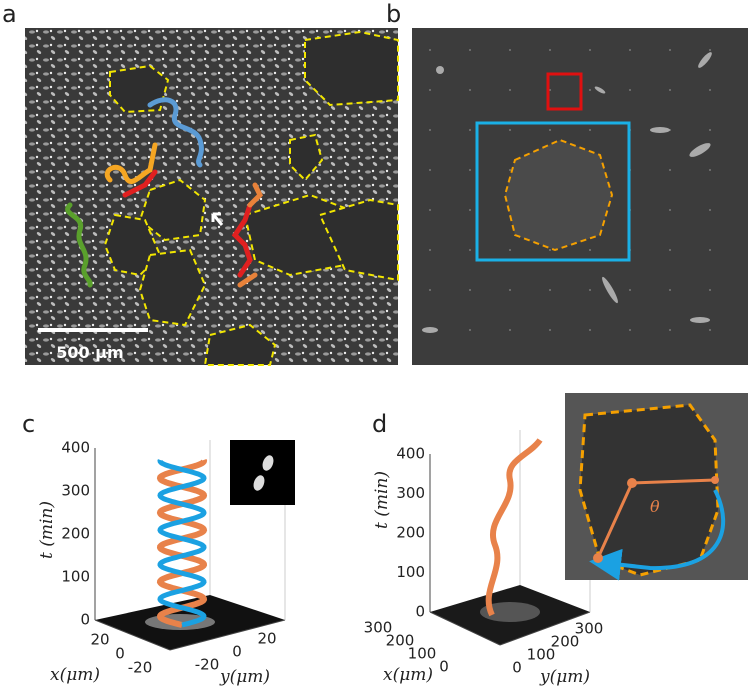 This screenshot has height=688, width=749. I want to click on x-tick-label: 100, so click(422, 654).